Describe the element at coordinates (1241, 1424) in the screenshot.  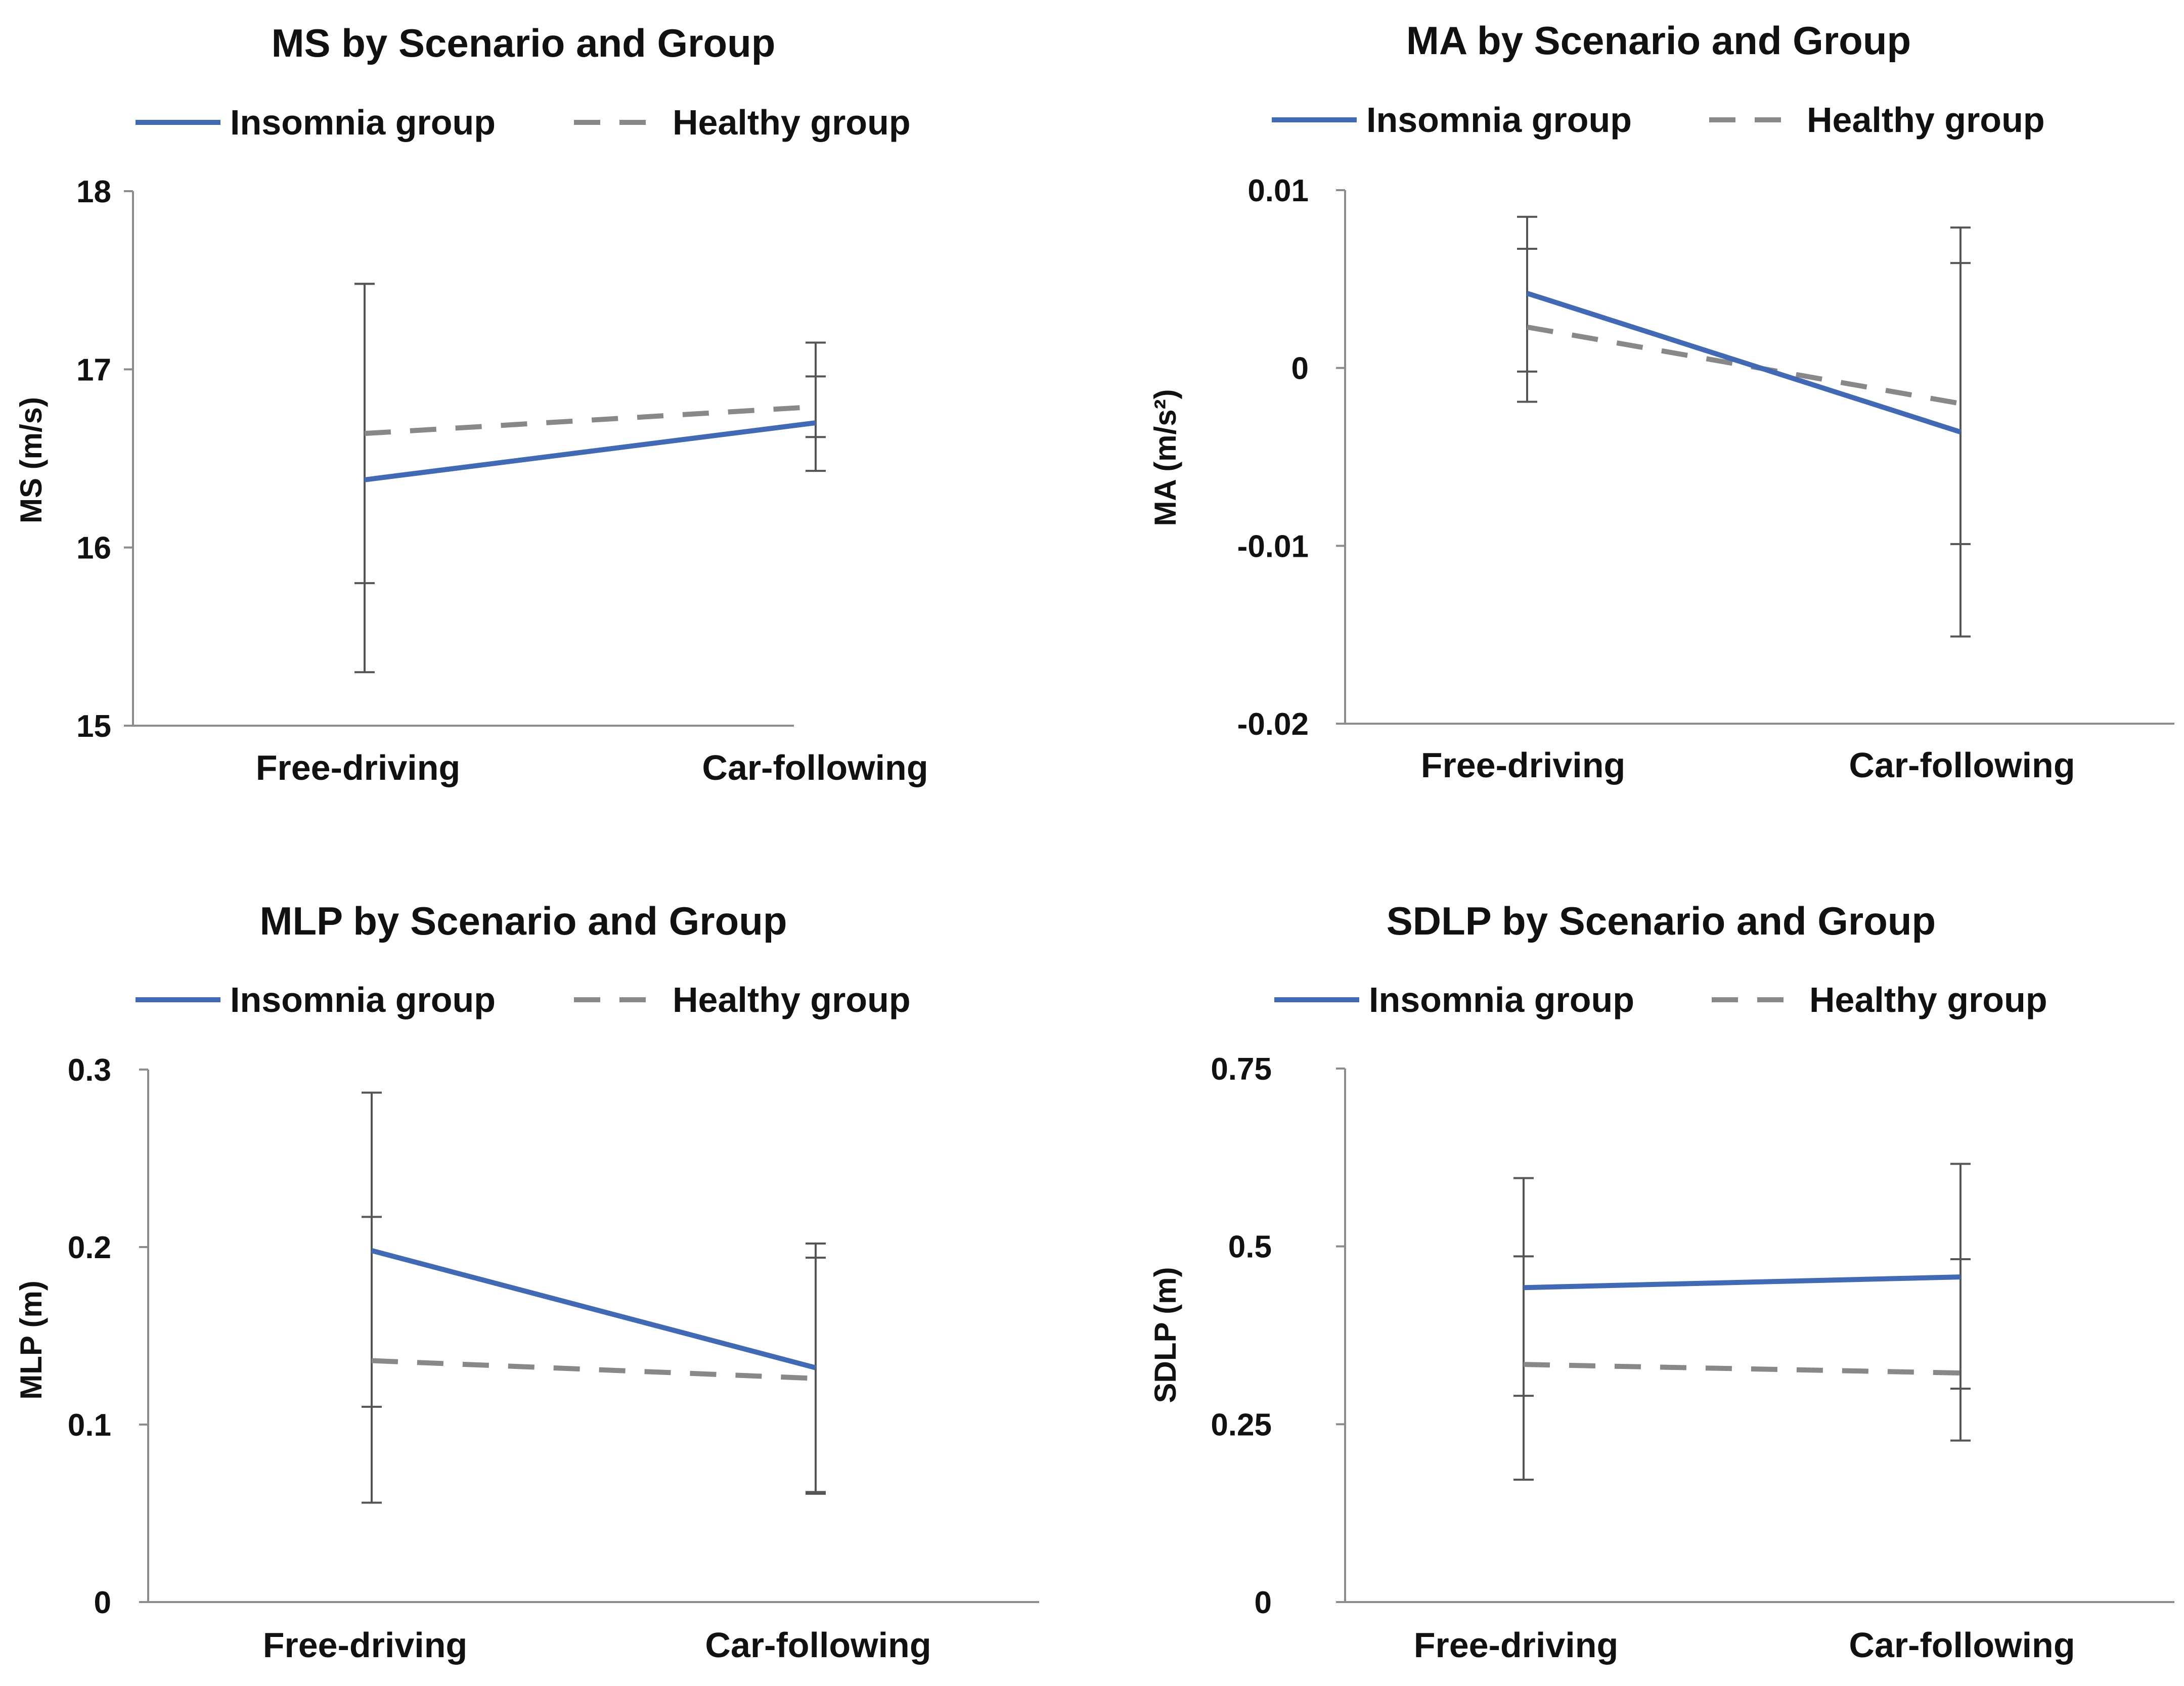
I see `y-tick-label: 0.25` at that location.